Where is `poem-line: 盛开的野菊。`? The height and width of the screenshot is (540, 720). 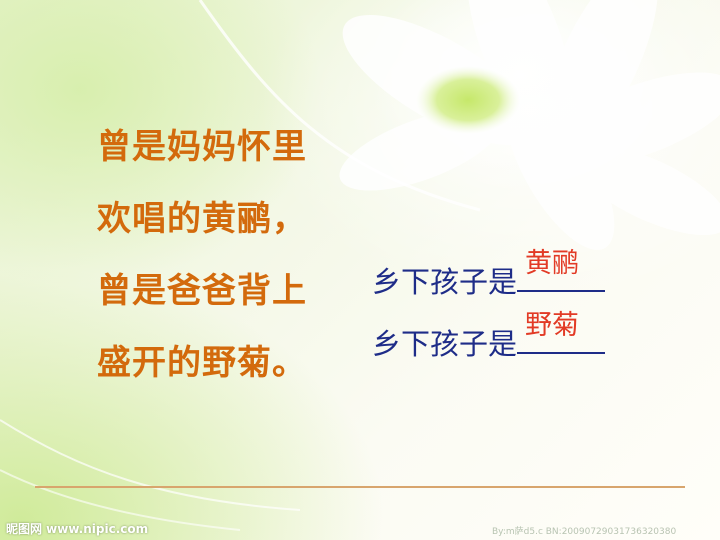 poem-line: 盛开的野菊。 is located at coordinates (202, 363).